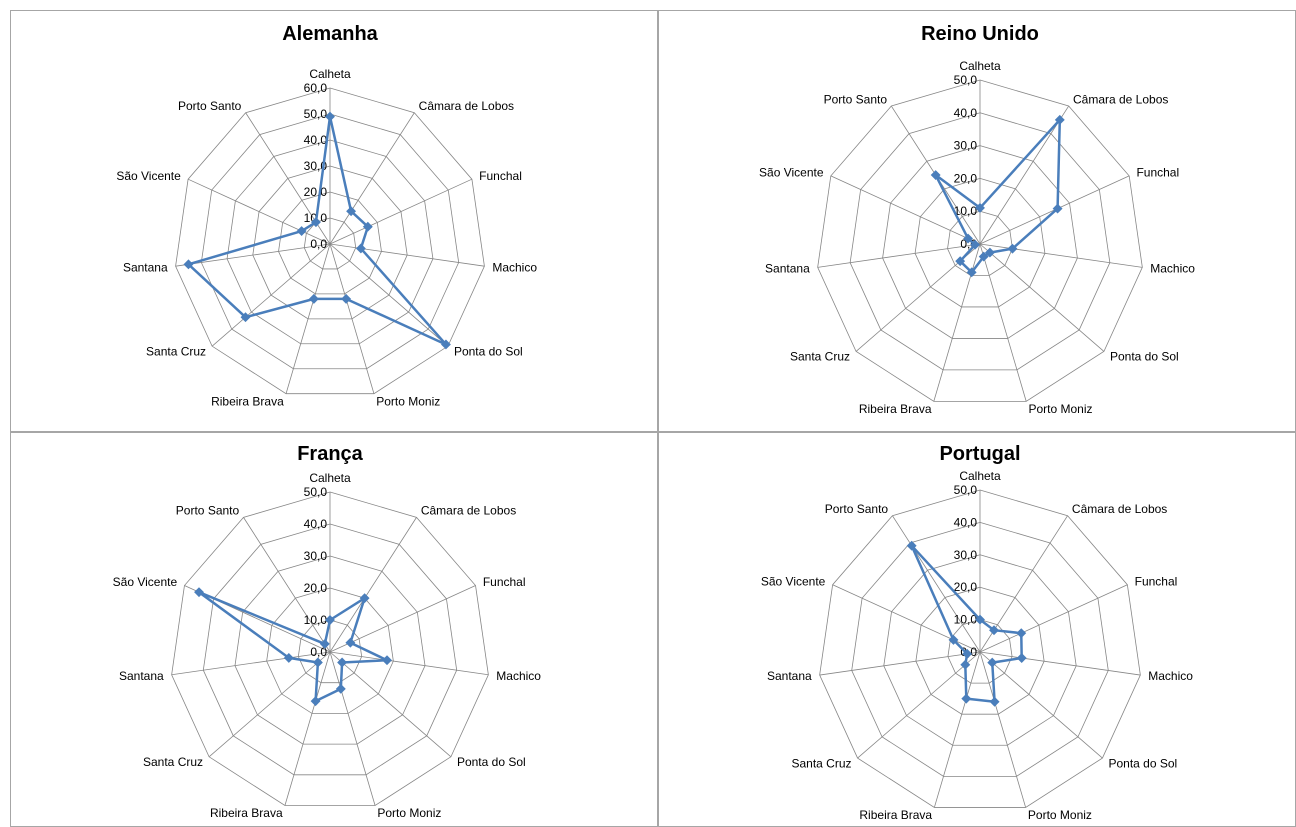 Image resolution: width=1296 pixels, height=827 pixels. Describe the element at coordinates (1059, 119) in the screenshot. I see `data-point-camara-de-lobos` at that location.